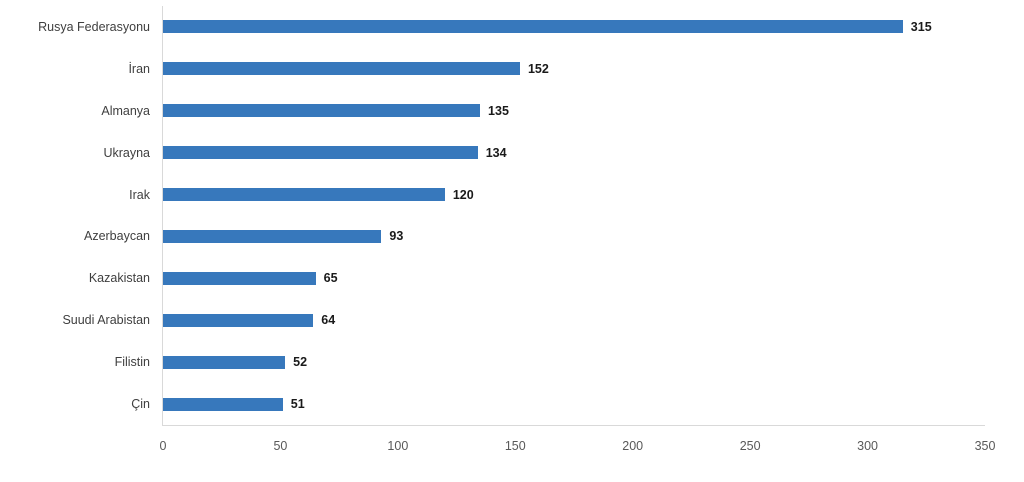 This screenshot has height=482, width=1024. What do you see at coordinates (126, 152) in the screenshot?
I see `category-label: Ukrayna` at bounding box center [126, 152].